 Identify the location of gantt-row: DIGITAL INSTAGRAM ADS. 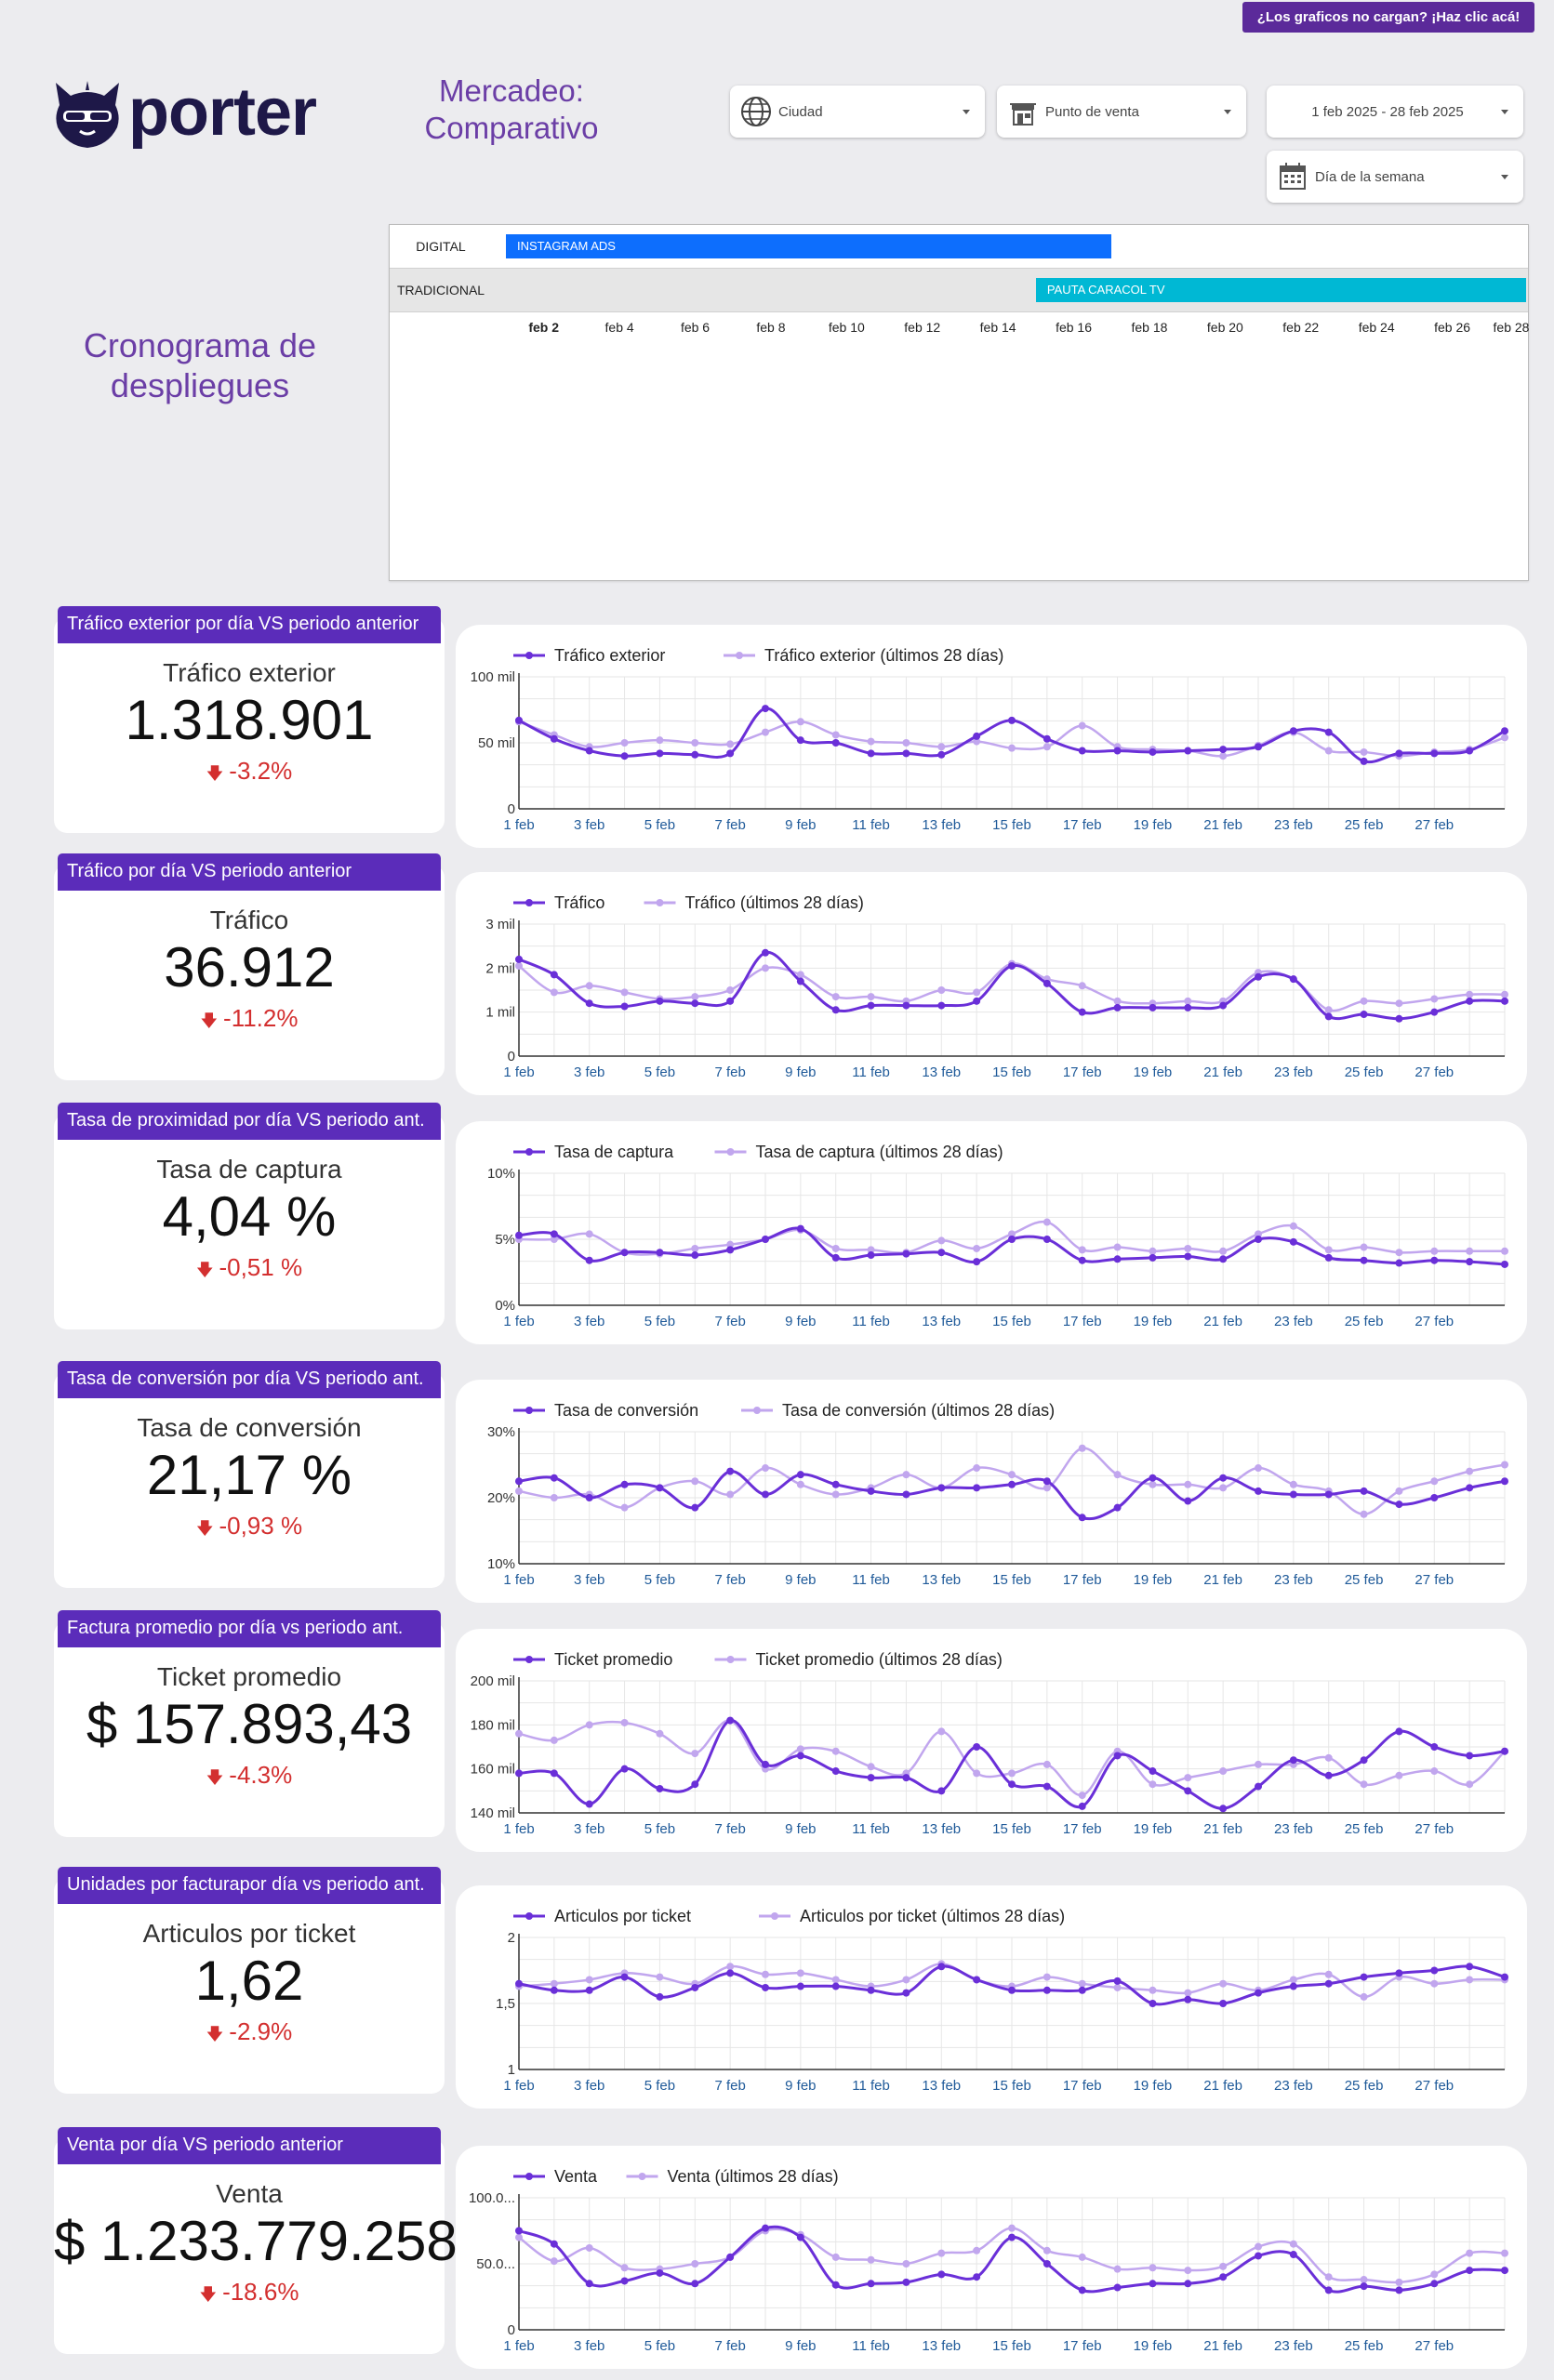
(959, 247).